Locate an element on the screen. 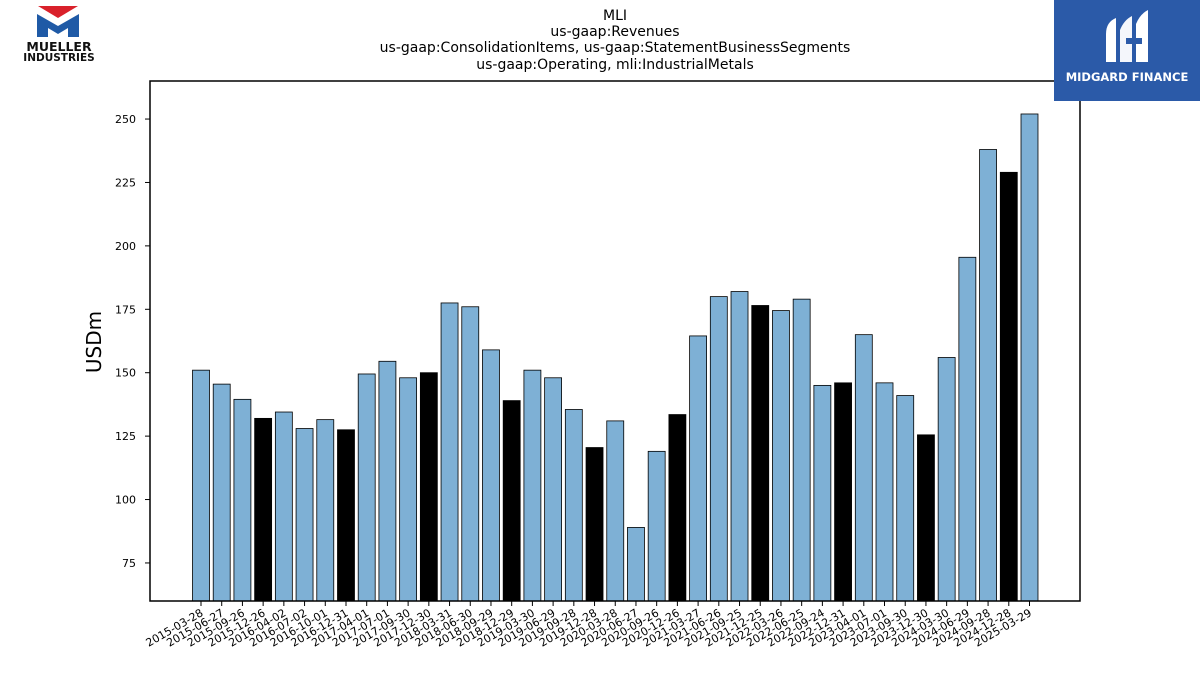 The width and height of the screenshot is (1200, 675). y-tick-label: 100 is located at coordinates (125, 500).